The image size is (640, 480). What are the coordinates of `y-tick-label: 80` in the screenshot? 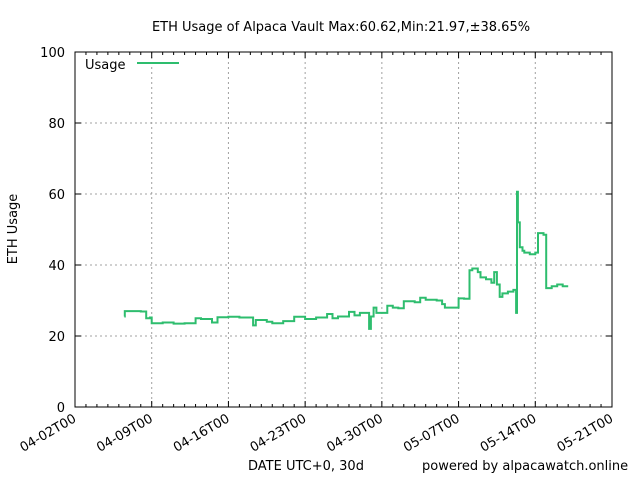 It's located at (56, 124).